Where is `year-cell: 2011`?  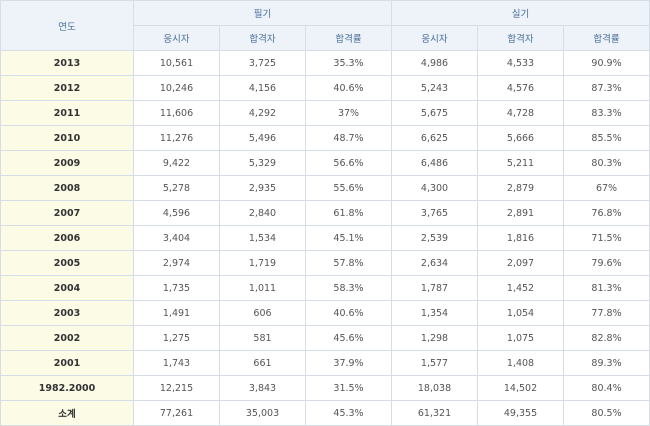
year-cell: 2011 is located at coordinates (67, 113).